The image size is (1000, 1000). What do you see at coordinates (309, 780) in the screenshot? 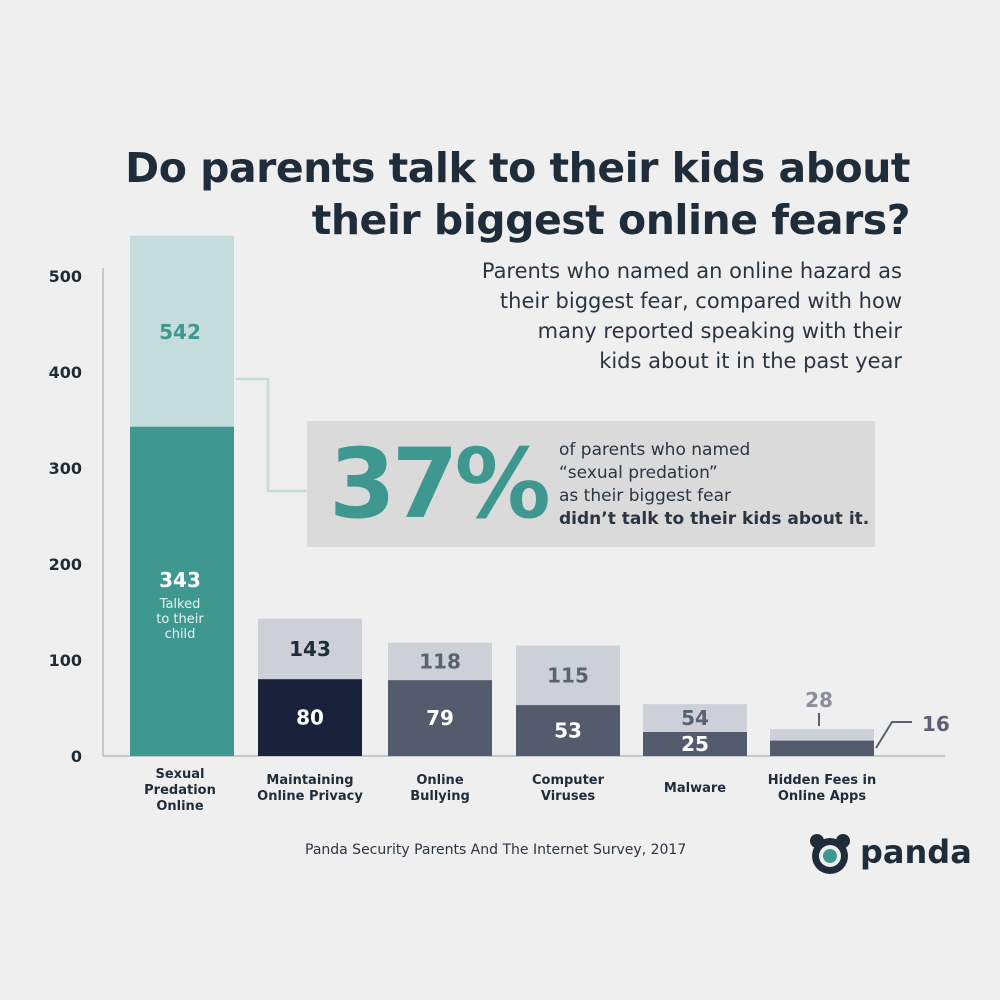
I see `category-label: Maintaining` at bounding box center [309, 780].